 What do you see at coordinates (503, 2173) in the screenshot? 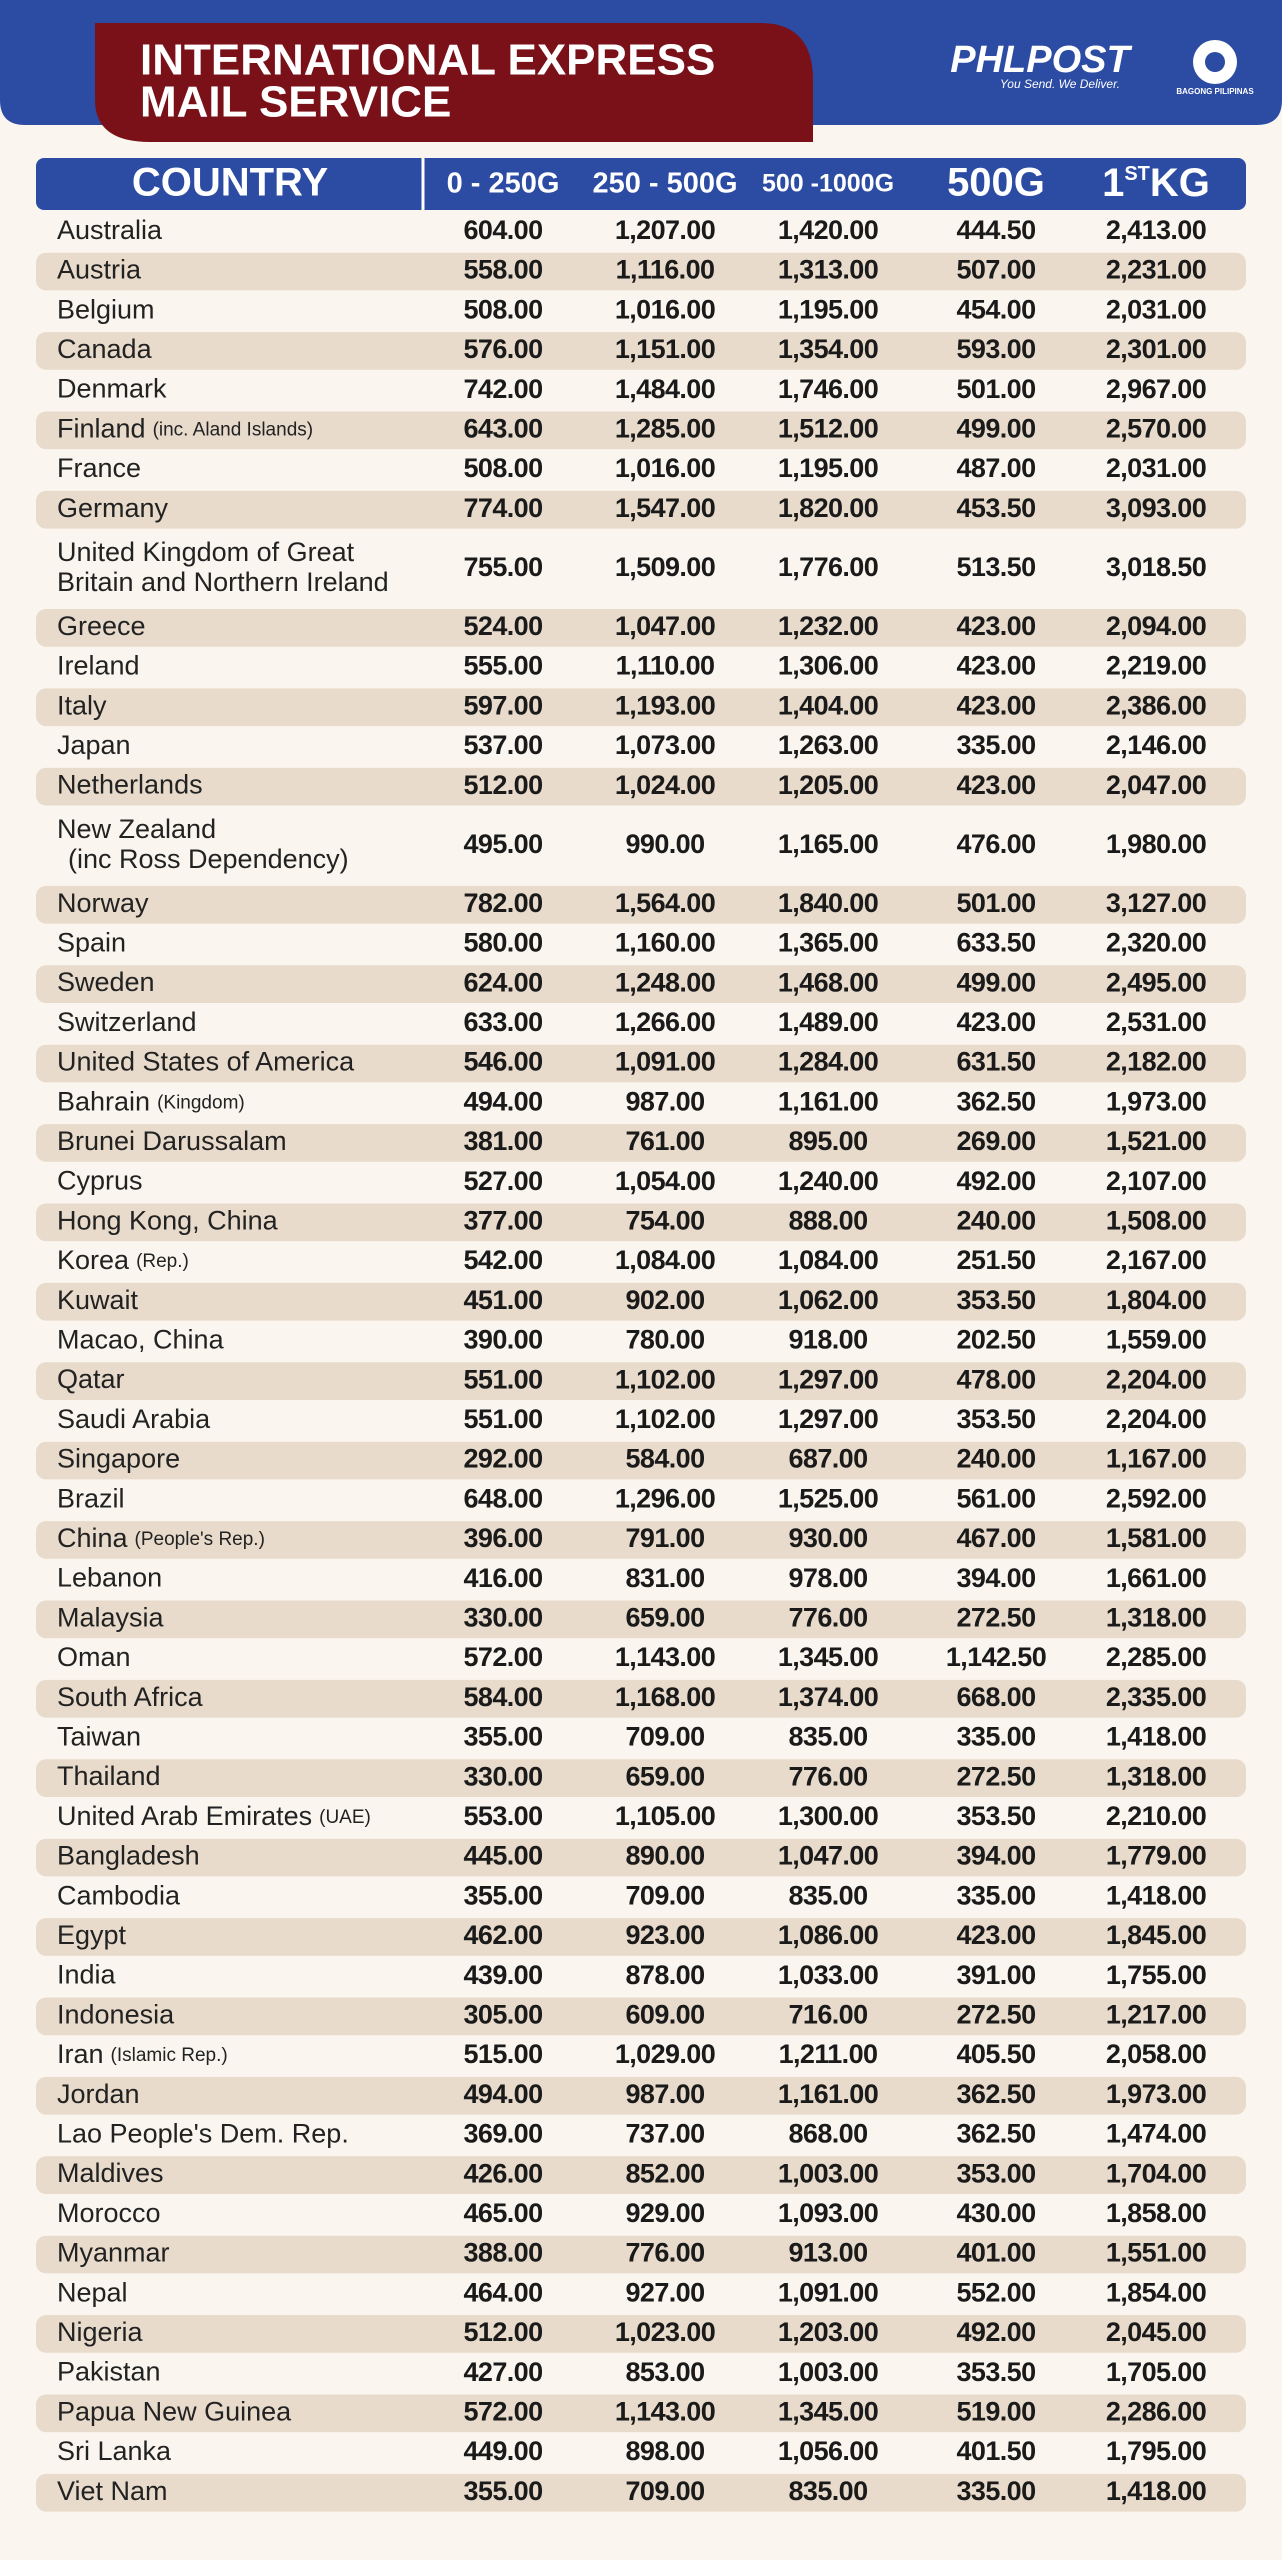
I see `rate: 426.00` at bounding box center [503, 2173].